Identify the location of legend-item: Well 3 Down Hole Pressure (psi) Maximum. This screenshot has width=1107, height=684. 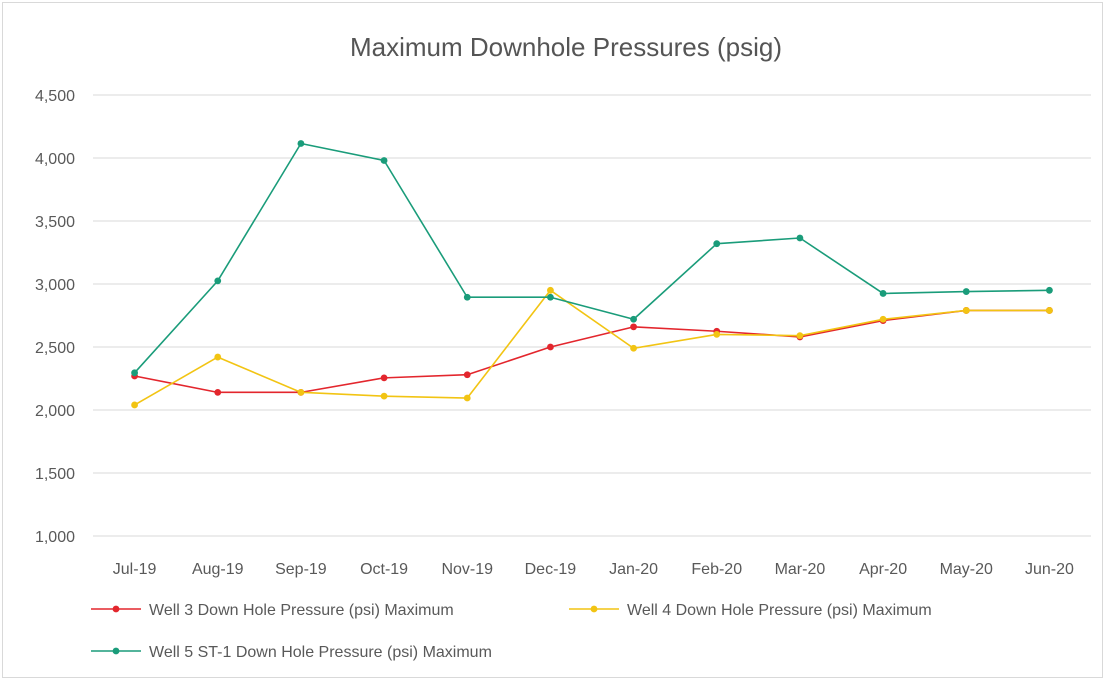
(272, 610).